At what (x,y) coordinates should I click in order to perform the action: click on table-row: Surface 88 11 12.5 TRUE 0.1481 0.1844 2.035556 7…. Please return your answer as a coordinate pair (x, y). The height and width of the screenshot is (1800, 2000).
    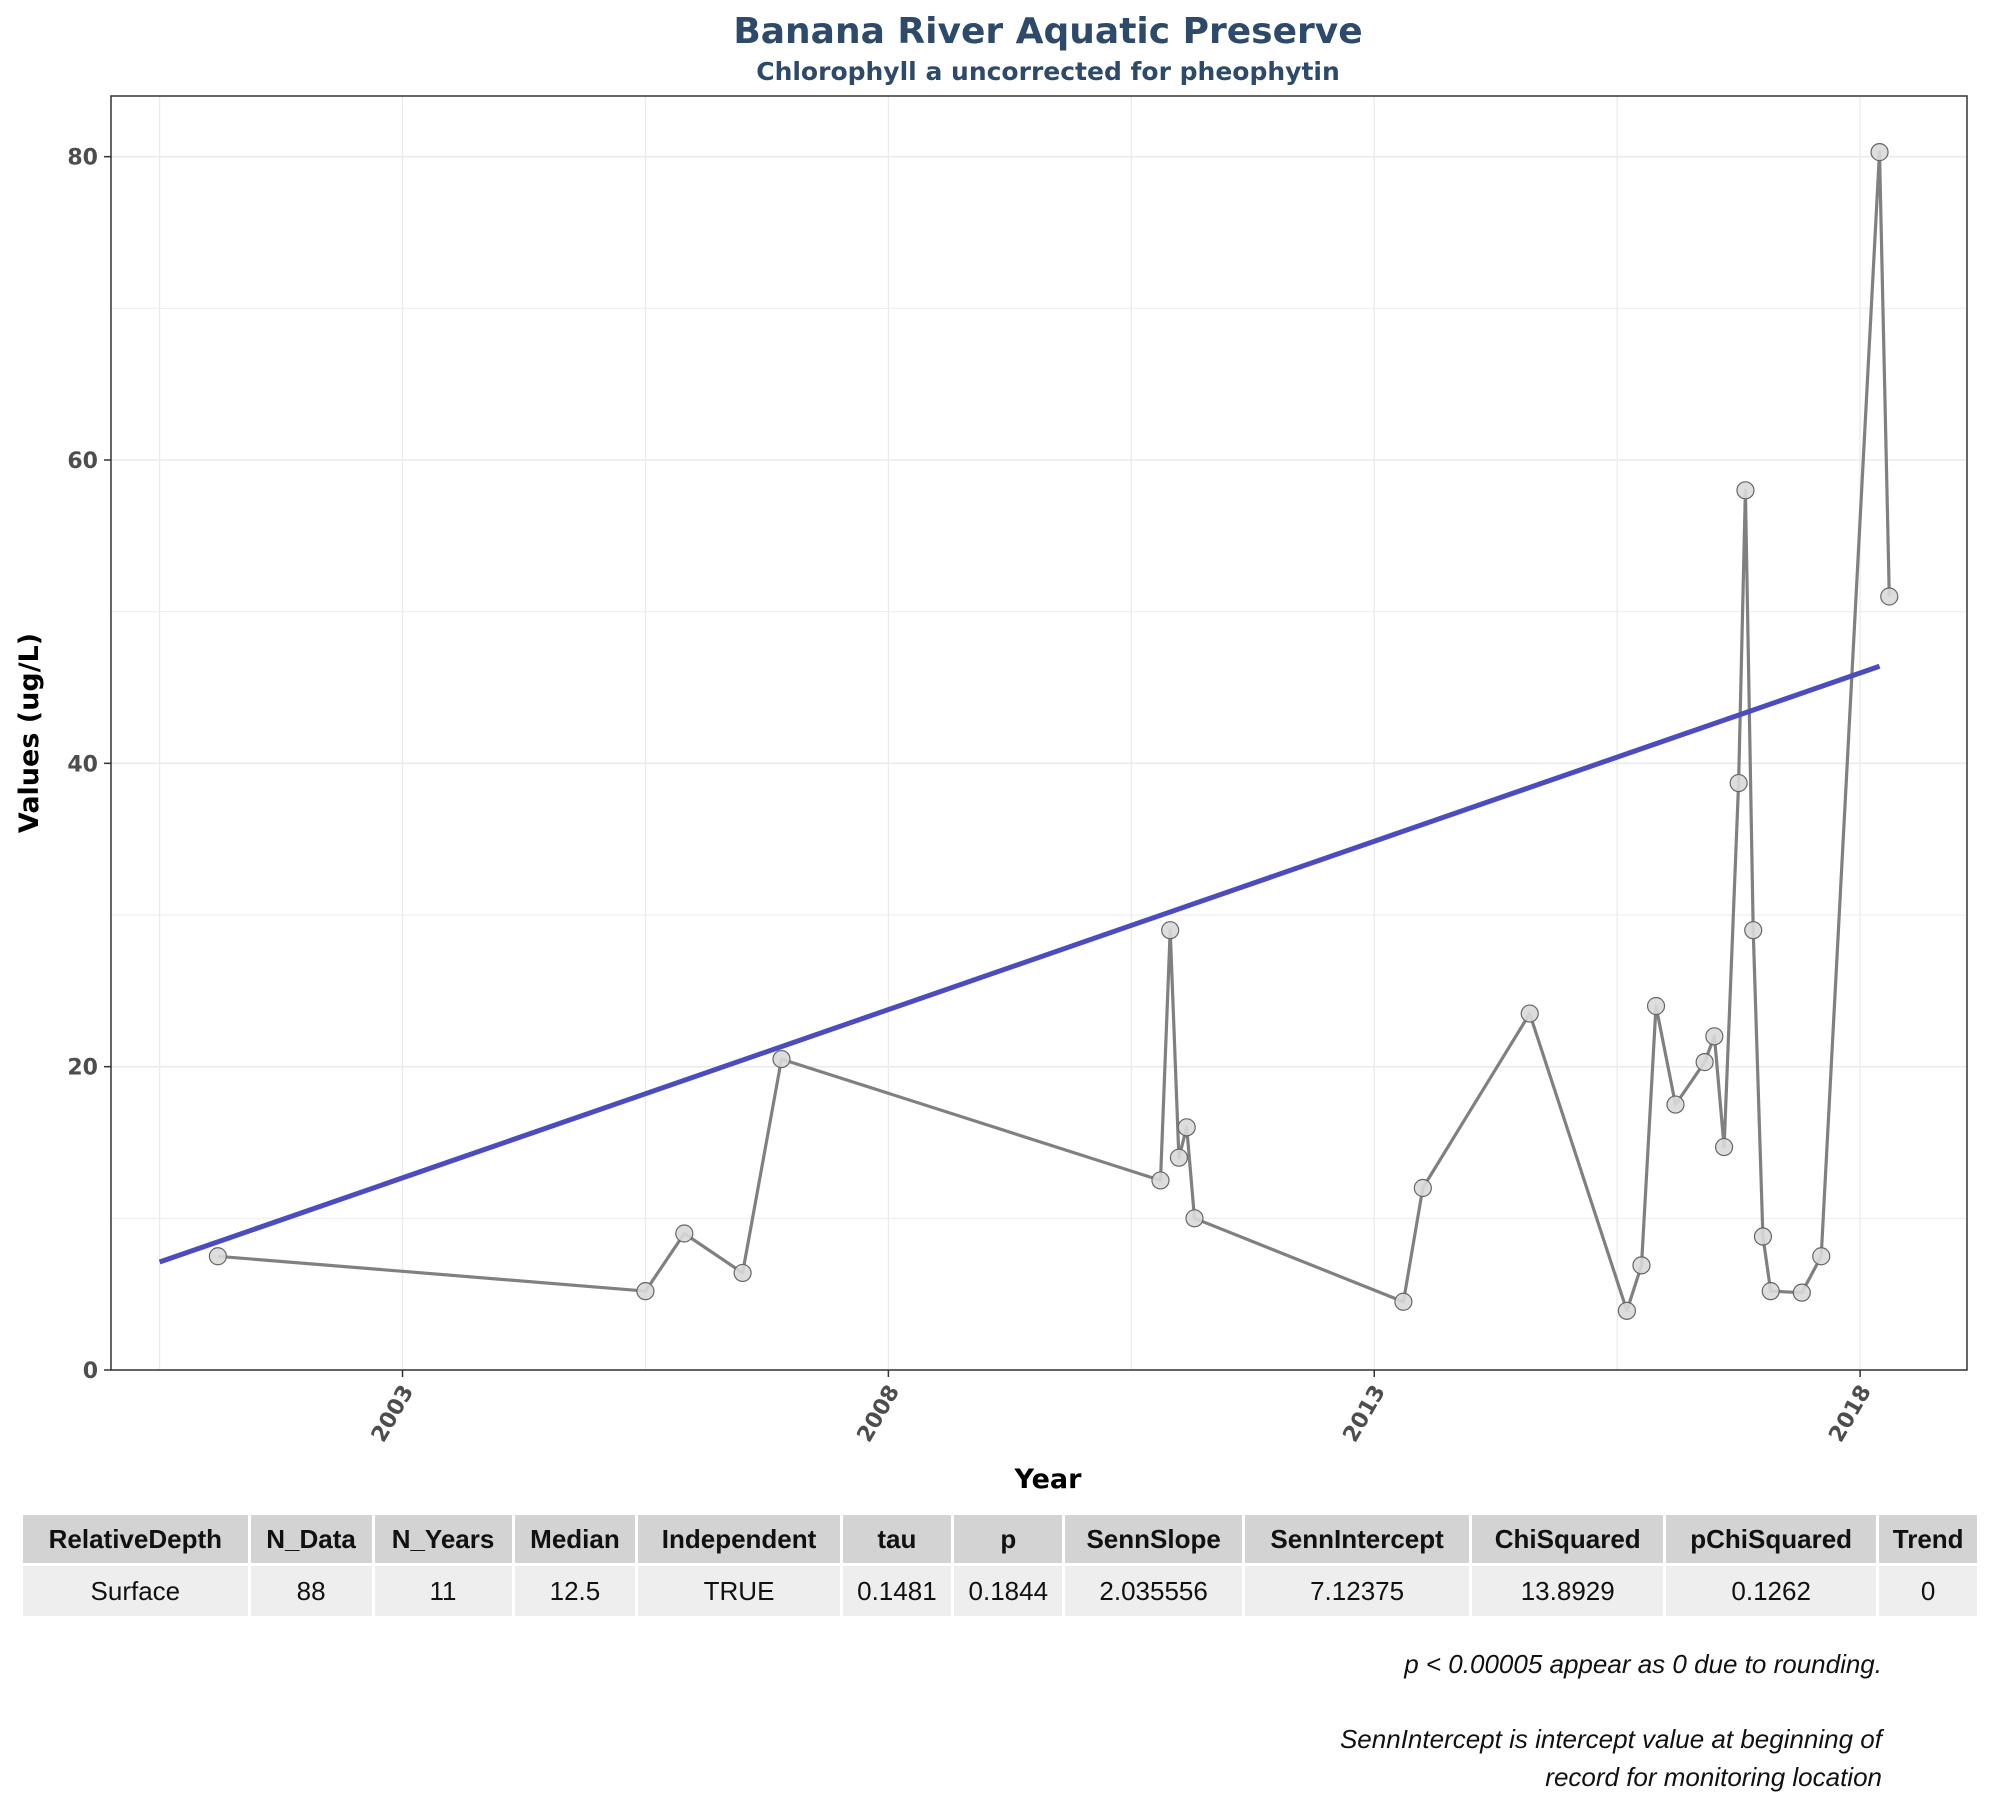
    Looking at the image, I should click on (1000, 1589).